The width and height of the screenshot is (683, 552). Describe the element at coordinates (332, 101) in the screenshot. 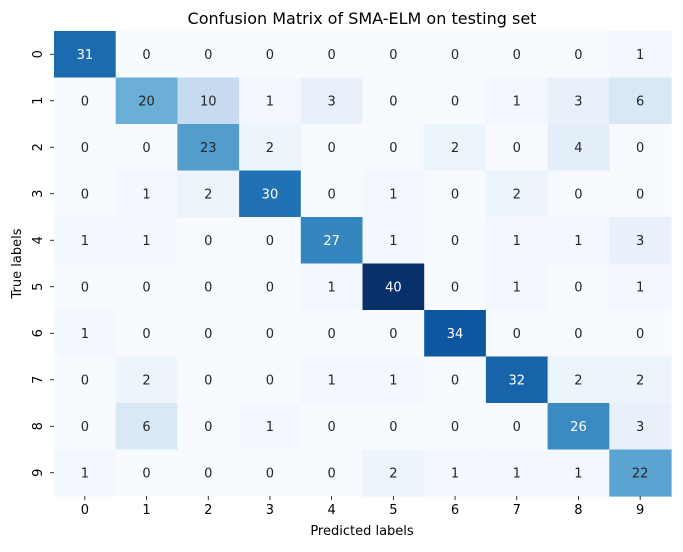

I see `heatmap-cell-r1-c4` at that location.